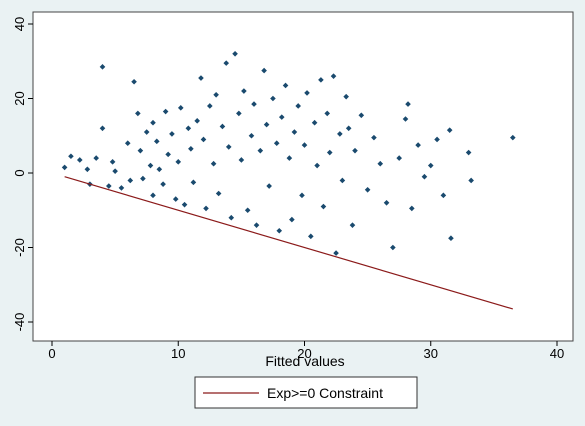 The image size is (585, 426). I want to click on legend: Exp>=0 Constraint, so click(306, 392).